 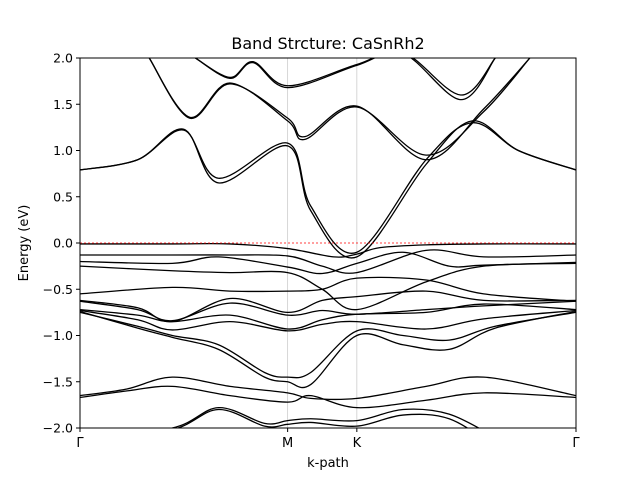 What do you see at coordinates (576, 443) in the screenshot?
I see `x-tick-label-3: Γ` at bounding box center [576, 443].